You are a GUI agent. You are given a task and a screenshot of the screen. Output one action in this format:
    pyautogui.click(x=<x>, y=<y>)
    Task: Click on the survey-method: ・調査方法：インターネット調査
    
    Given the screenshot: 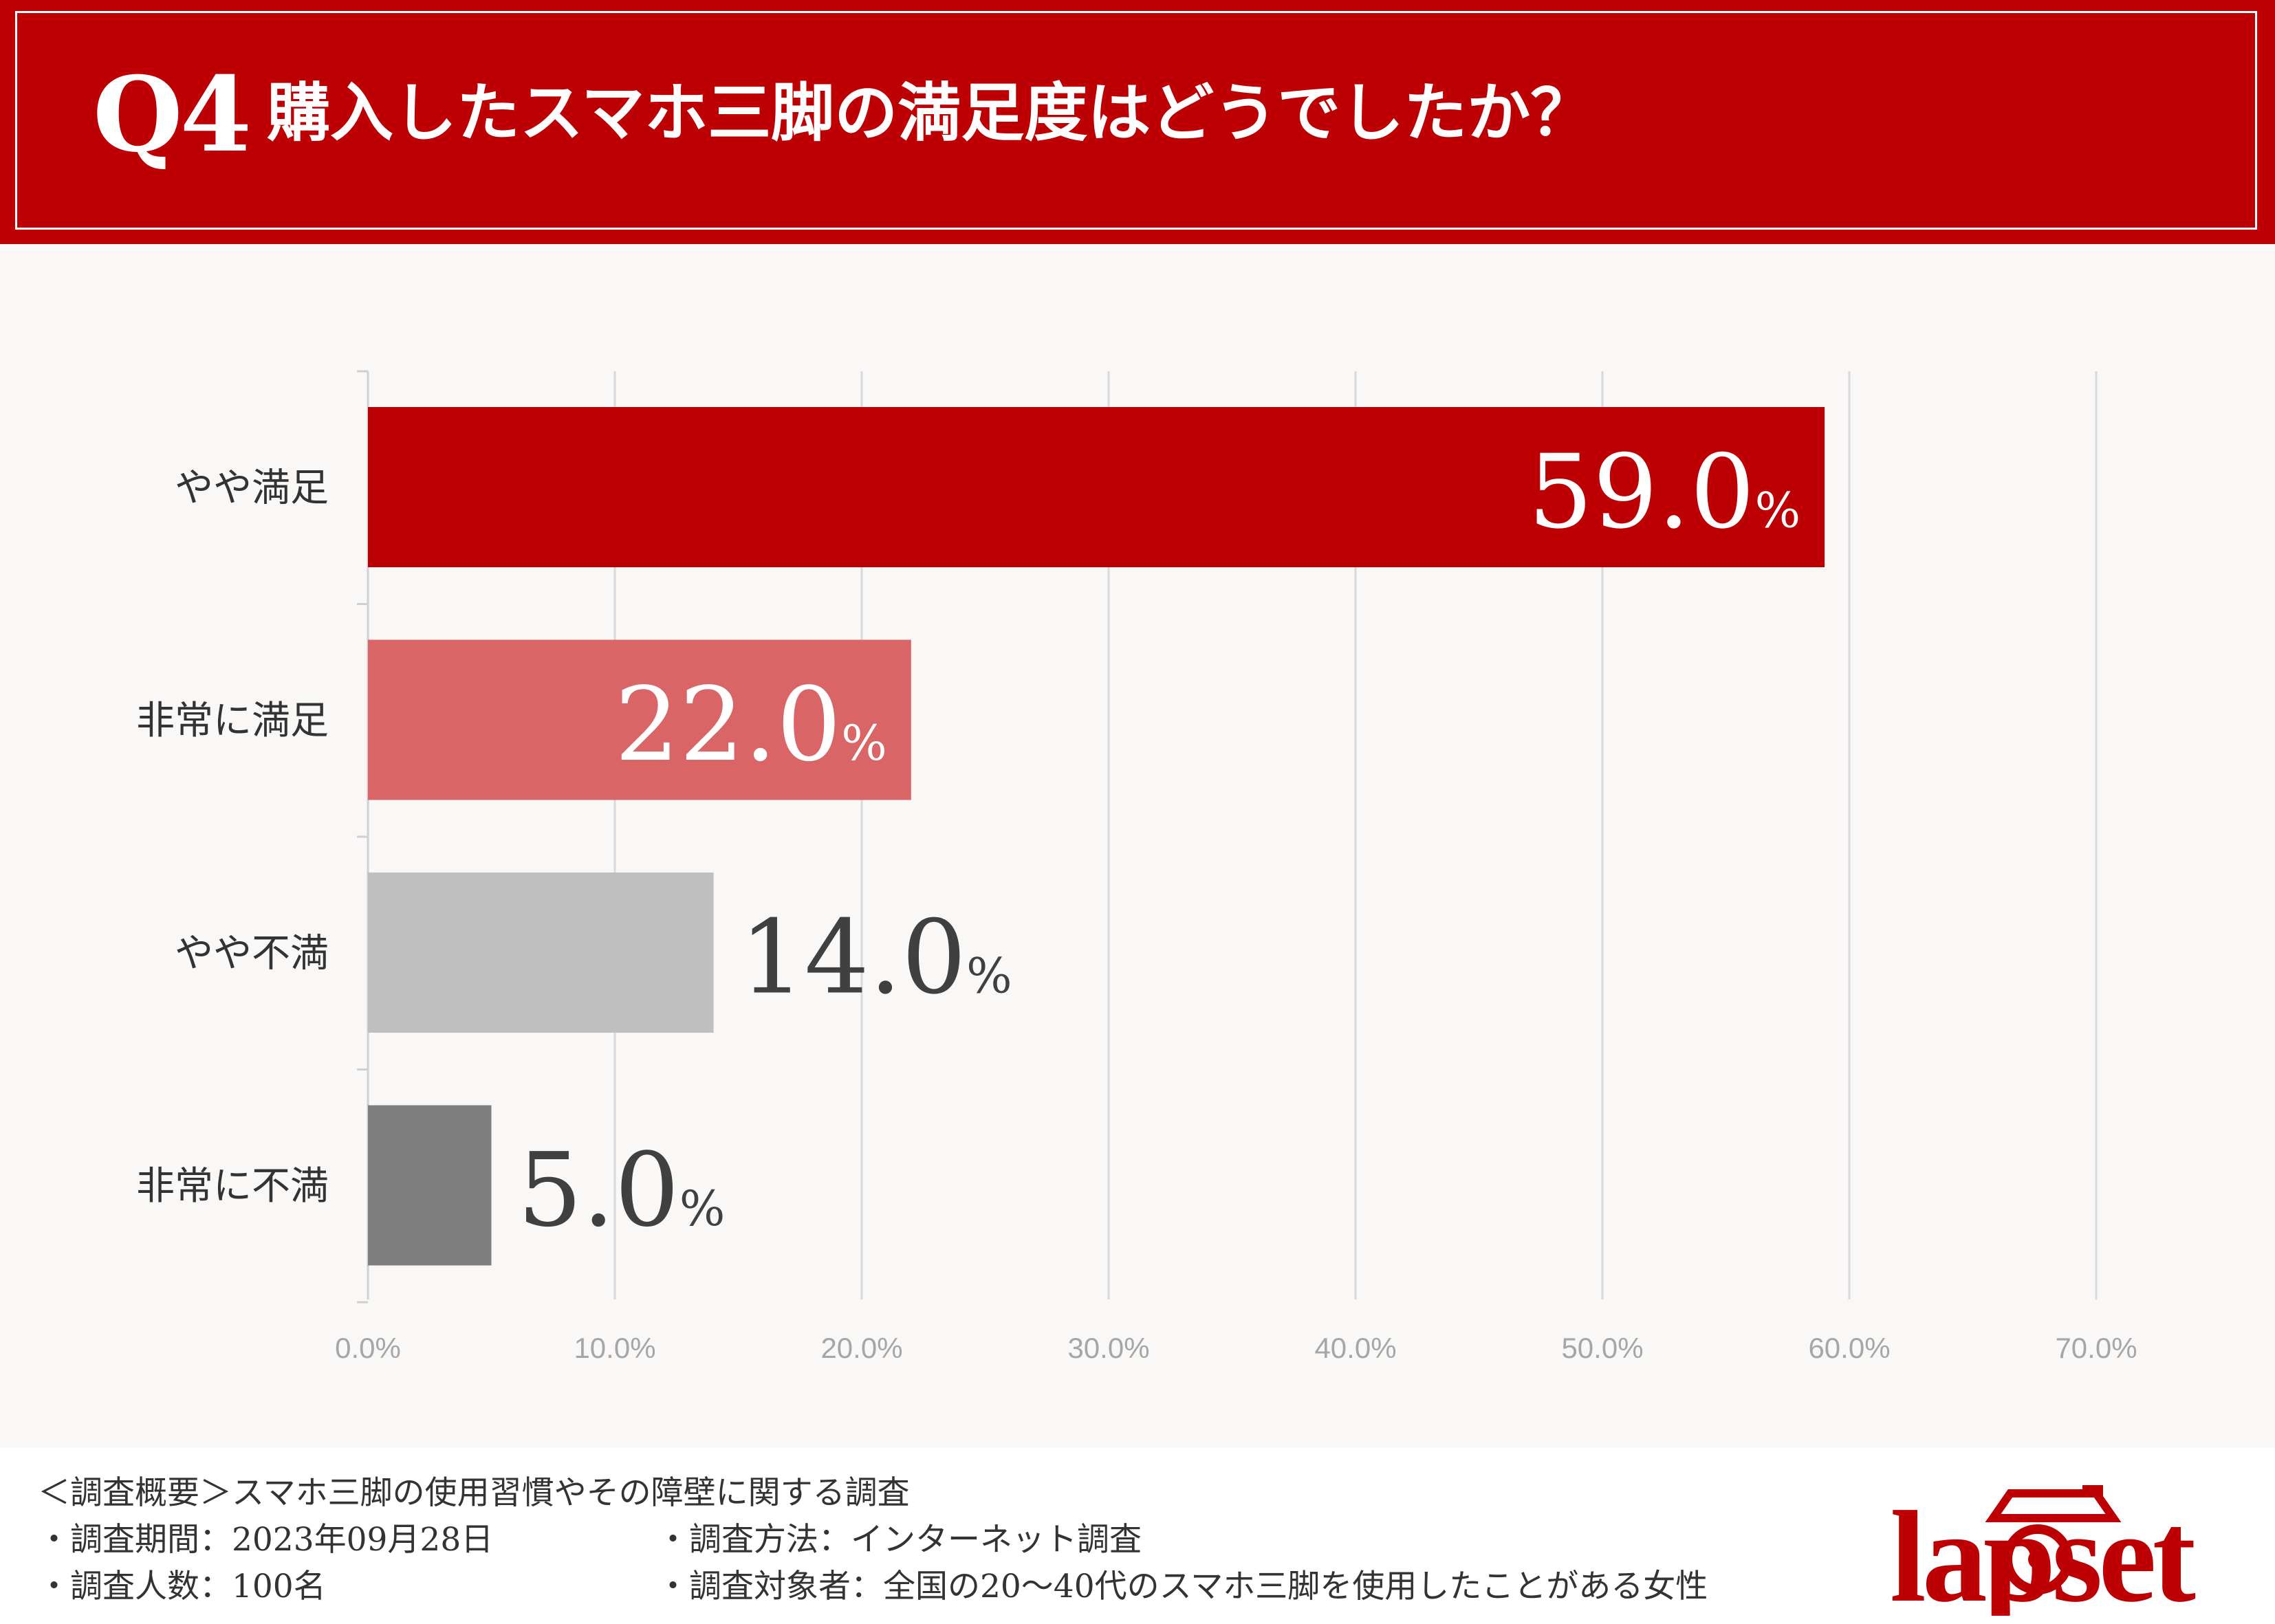 What is the action you would take?
    pyautogui.click(x=899, y=1540)
    